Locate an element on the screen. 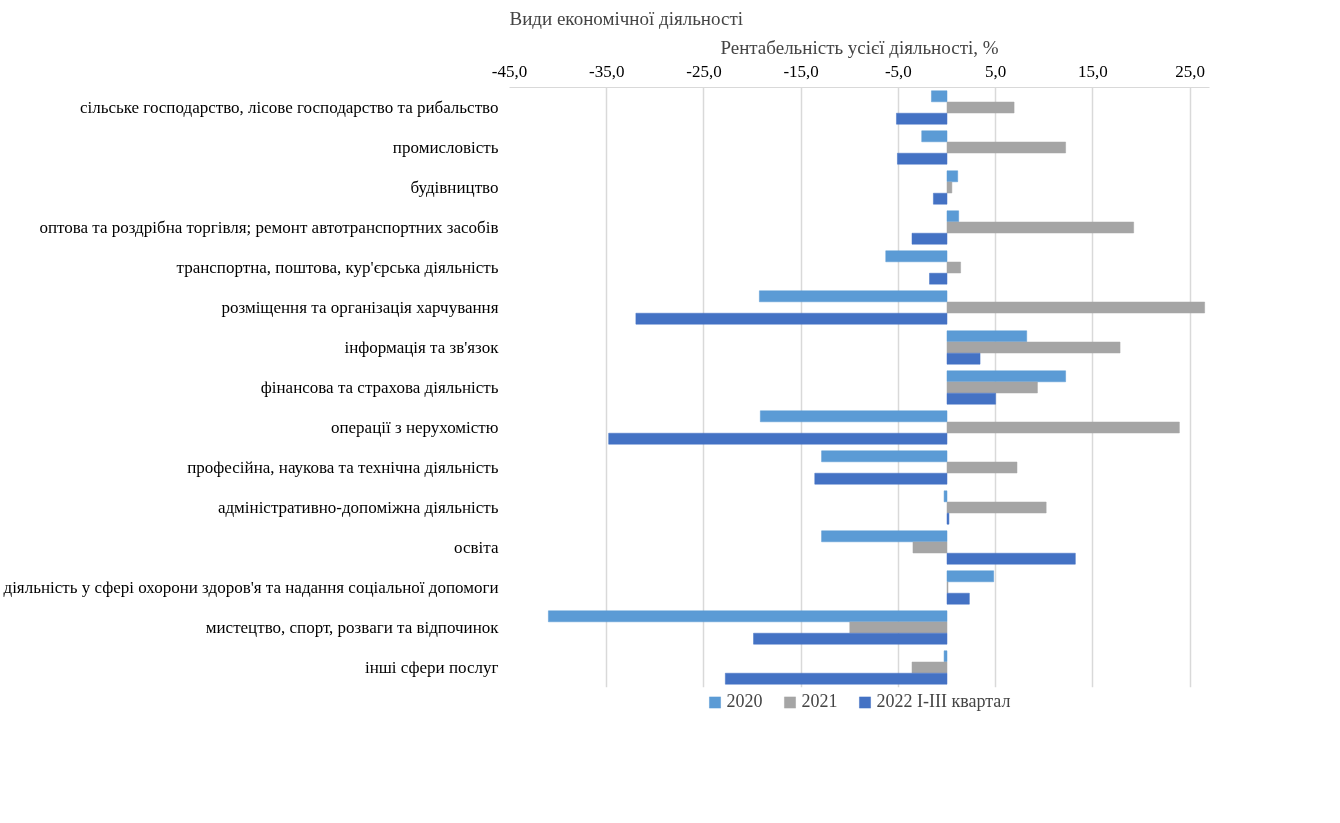  y-tick-label: промисловість is located at coordinates (445, 147).